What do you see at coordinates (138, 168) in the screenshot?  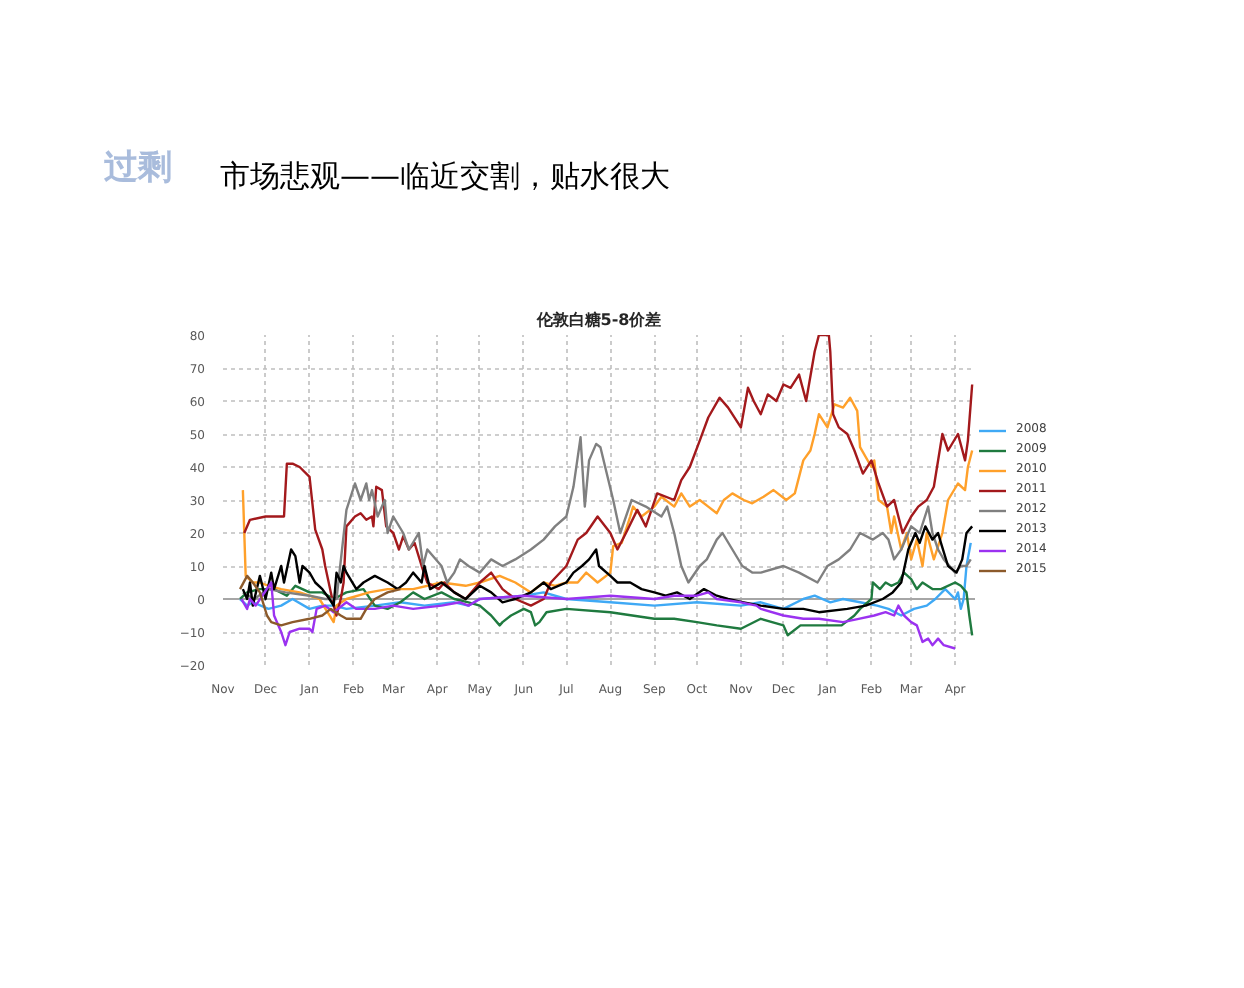 I see `text: 过剩` at bounding box center [138, 168].